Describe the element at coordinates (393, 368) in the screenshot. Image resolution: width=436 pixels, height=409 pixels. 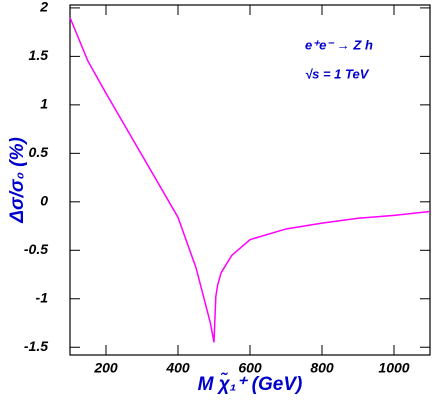
I see `x-tick-label: 1000` at that location.